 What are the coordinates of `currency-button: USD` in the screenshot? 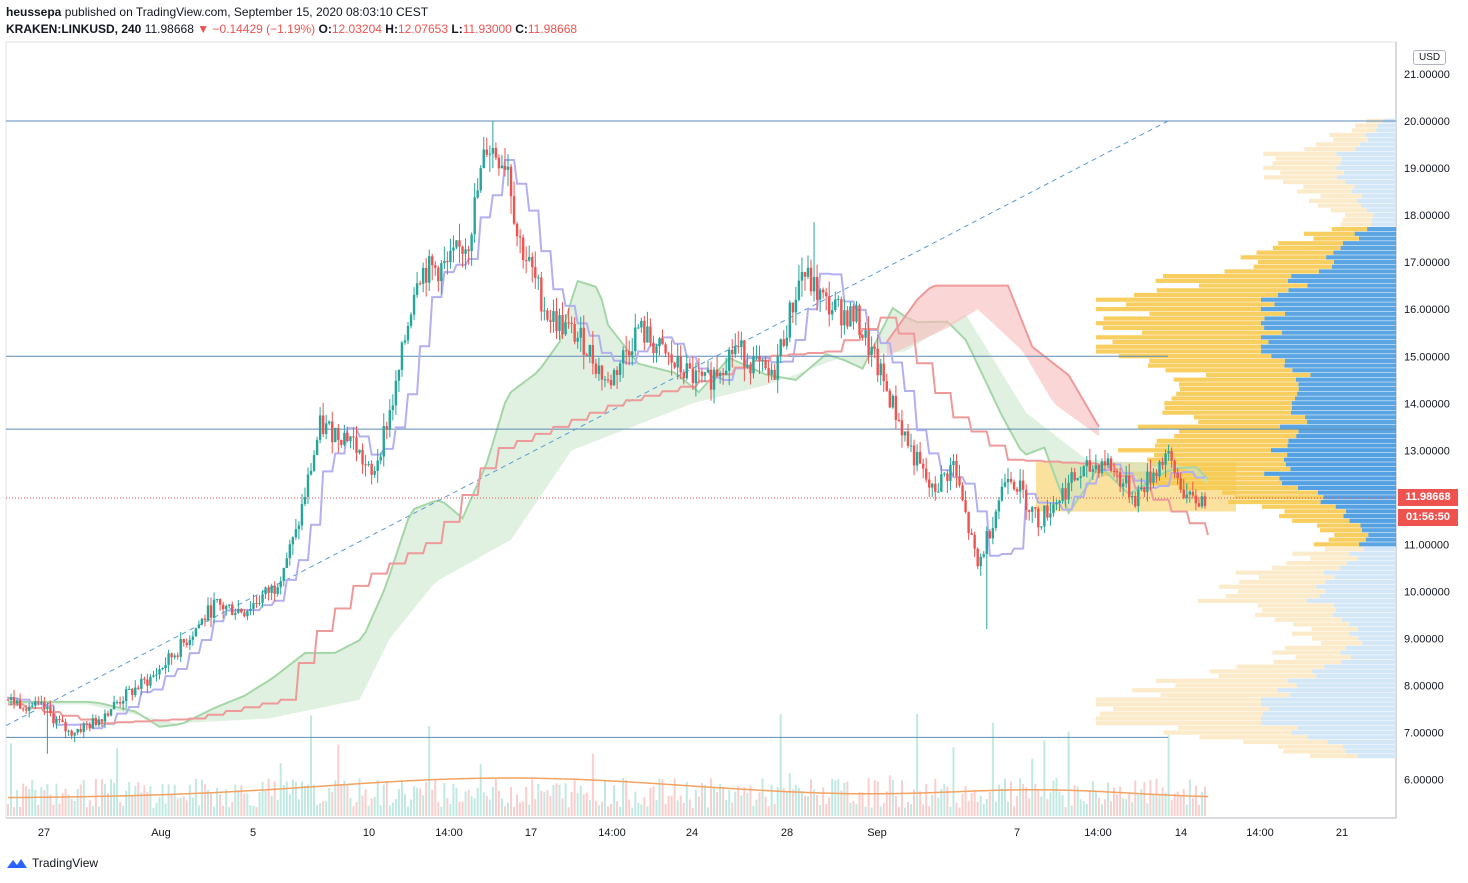 It's located at (1430, 57).